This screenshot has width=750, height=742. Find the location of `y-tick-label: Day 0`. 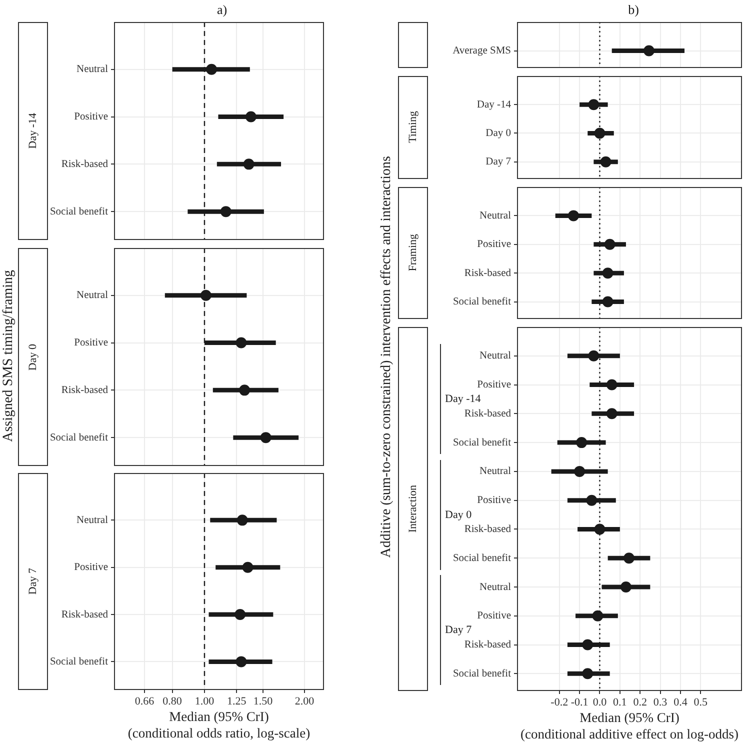

y-tick-label: Day 0 is located at coordinates (498, 133).